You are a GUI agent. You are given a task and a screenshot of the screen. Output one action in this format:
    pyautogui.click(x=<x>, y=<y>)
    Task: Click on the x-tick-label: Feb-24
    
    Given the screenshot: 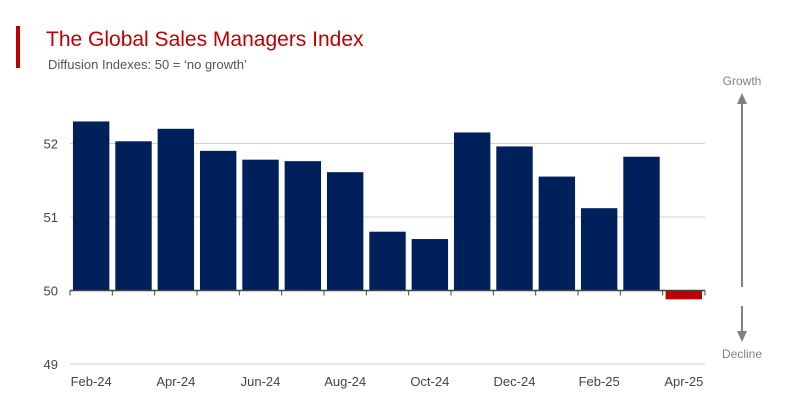 What is the action you would take?
    pyautogui.click(x=91, y=381)
    